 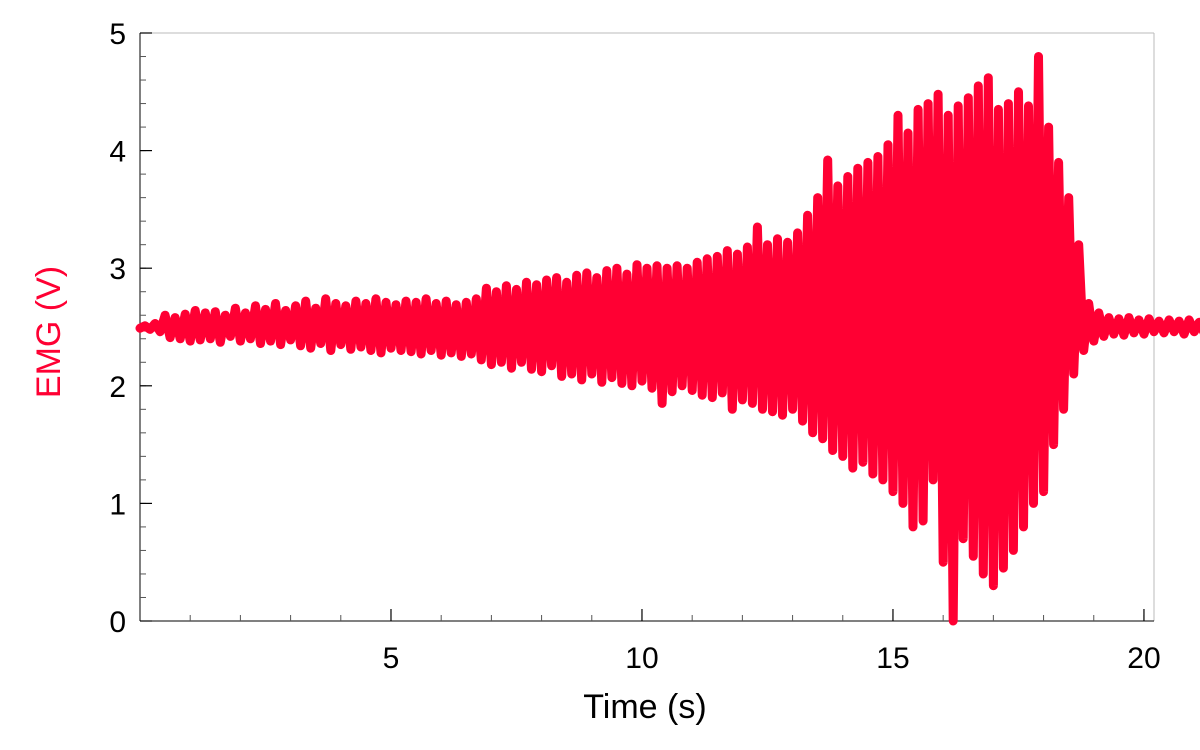 What do you see at coordinates (117, 622) in the screenshot?
I see `y-tick-label: 0` at bounding box center [117, 622].